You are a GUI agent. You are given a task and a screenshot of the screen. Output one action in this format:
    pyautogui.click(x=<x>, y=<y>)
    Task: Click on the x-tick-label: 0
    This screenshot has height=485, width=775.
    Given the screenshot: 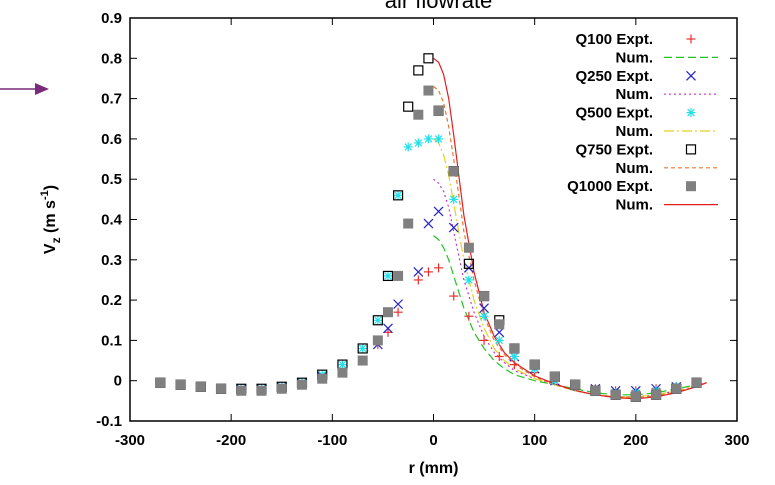 What is the action you would take?
    pyautogui.click(x=433, y=440)
    